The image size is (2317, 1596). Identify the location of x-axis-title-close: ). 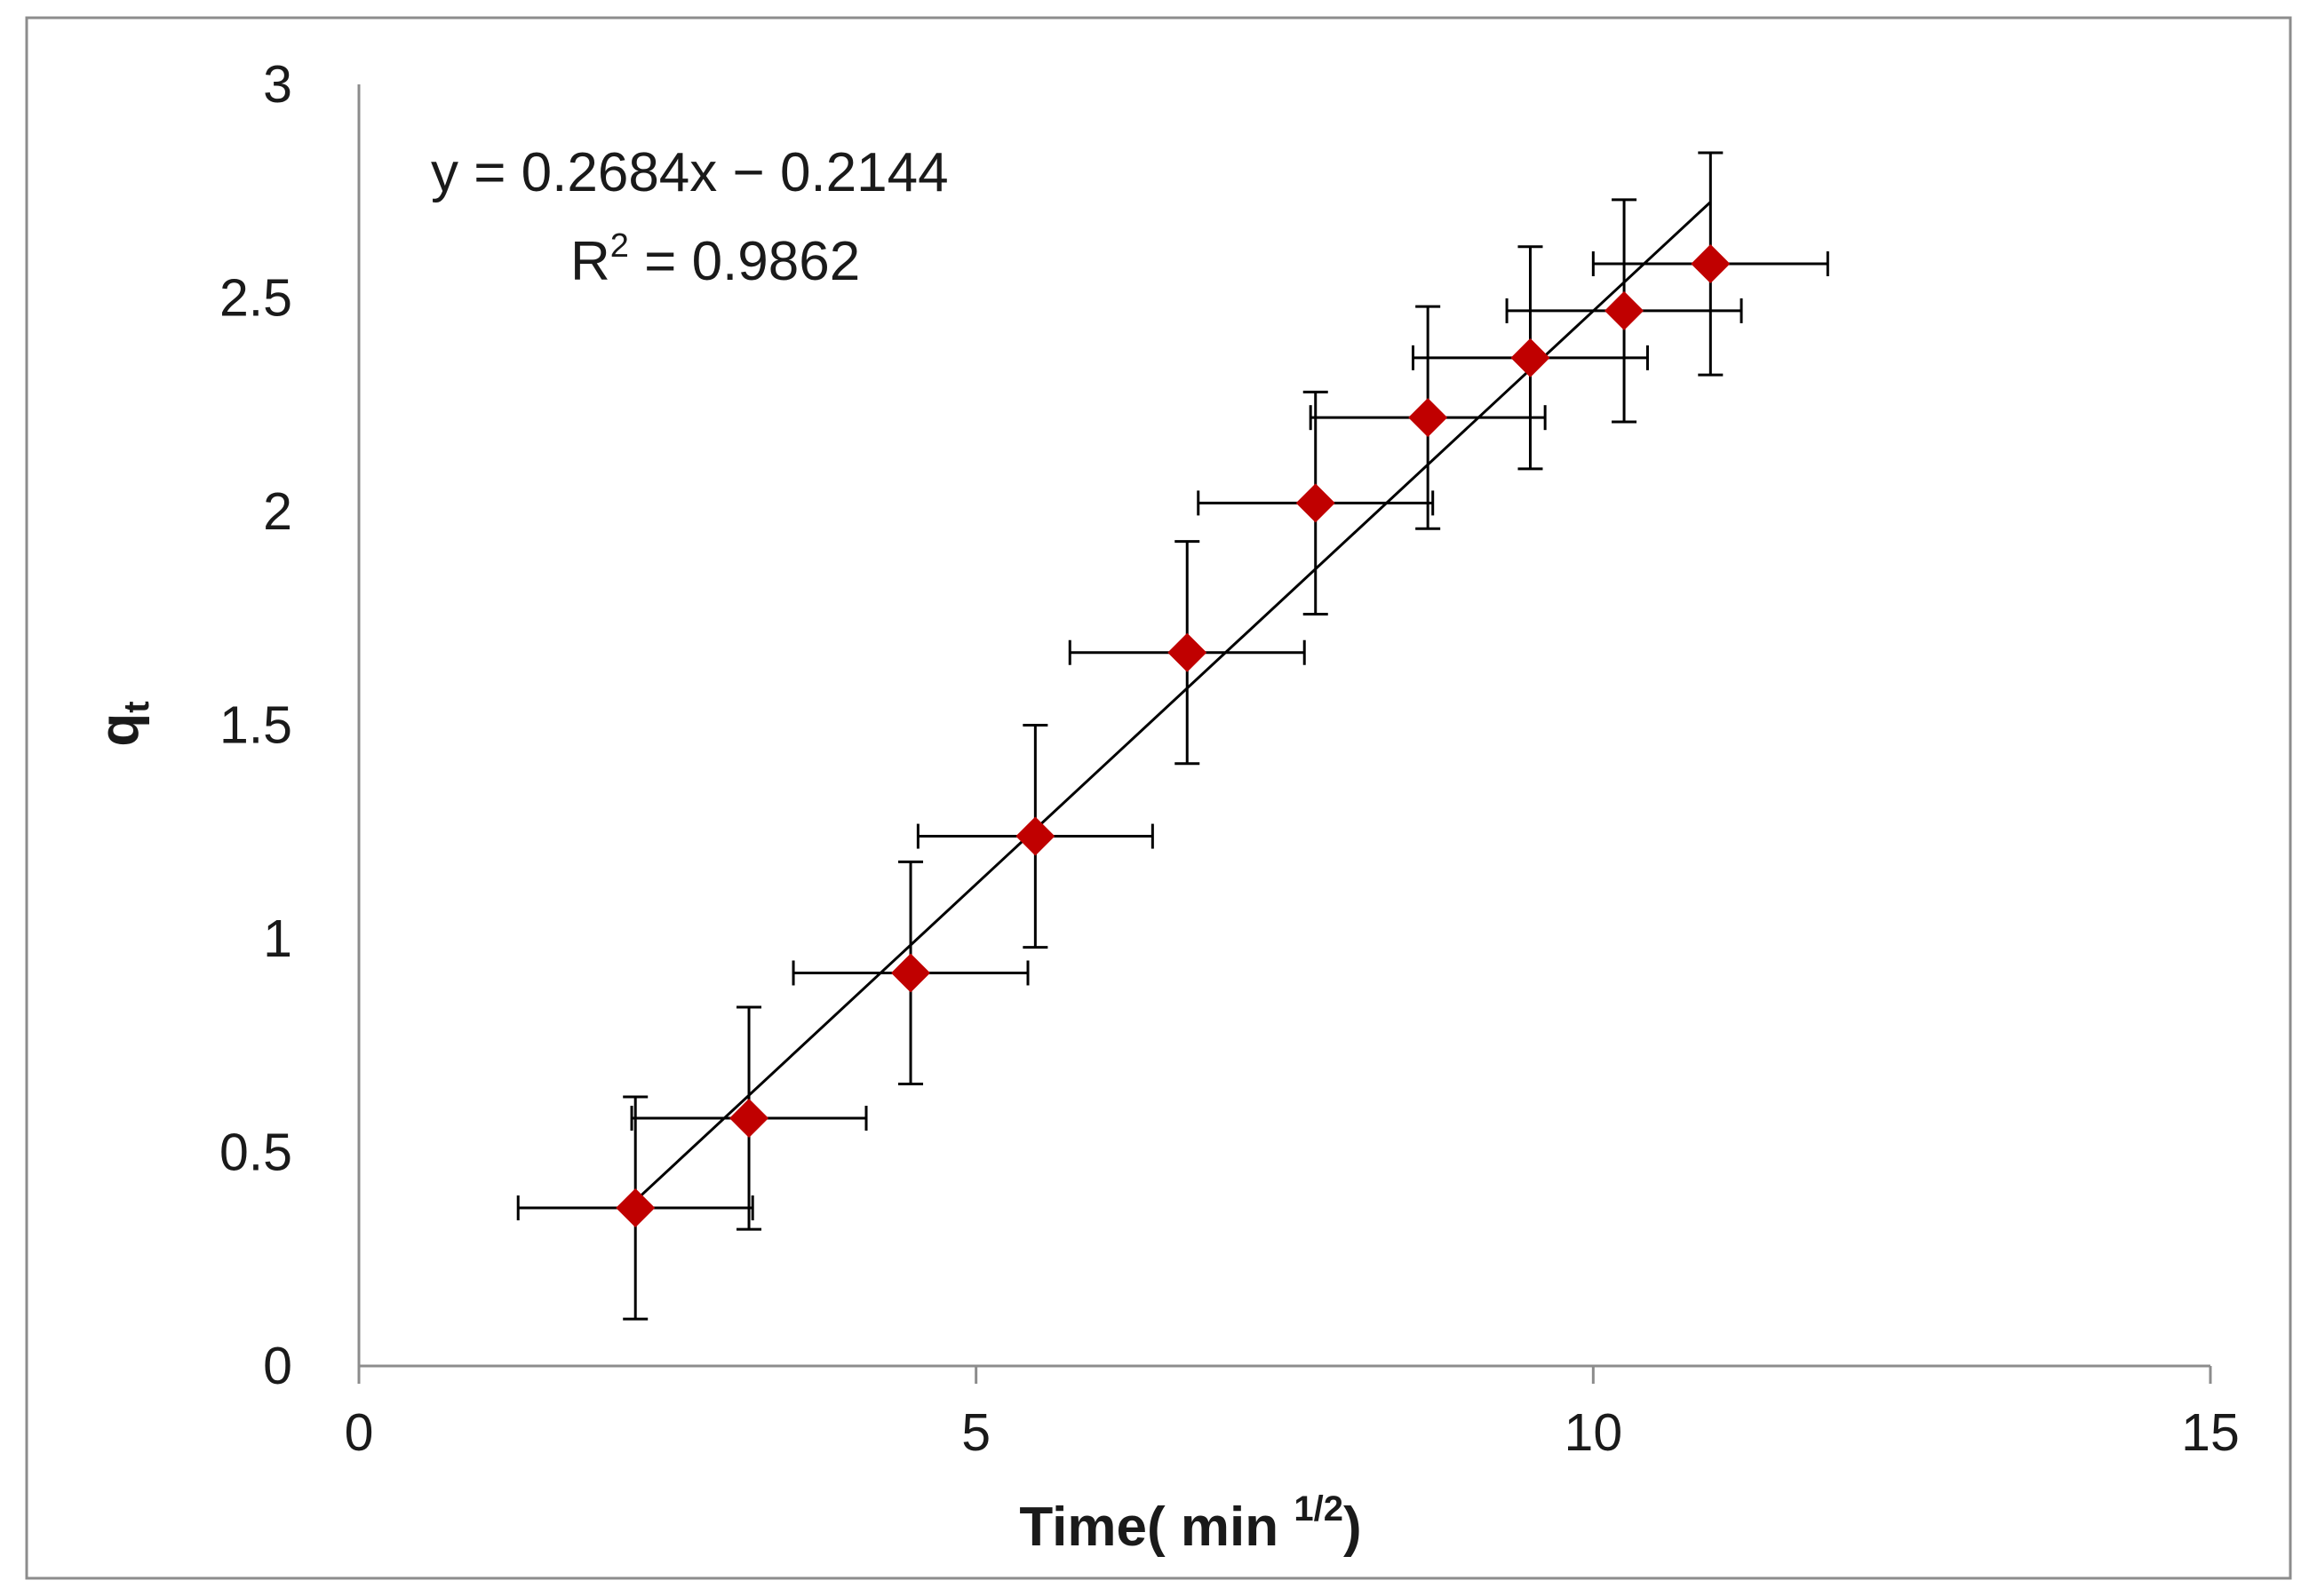
(1352, 1527).